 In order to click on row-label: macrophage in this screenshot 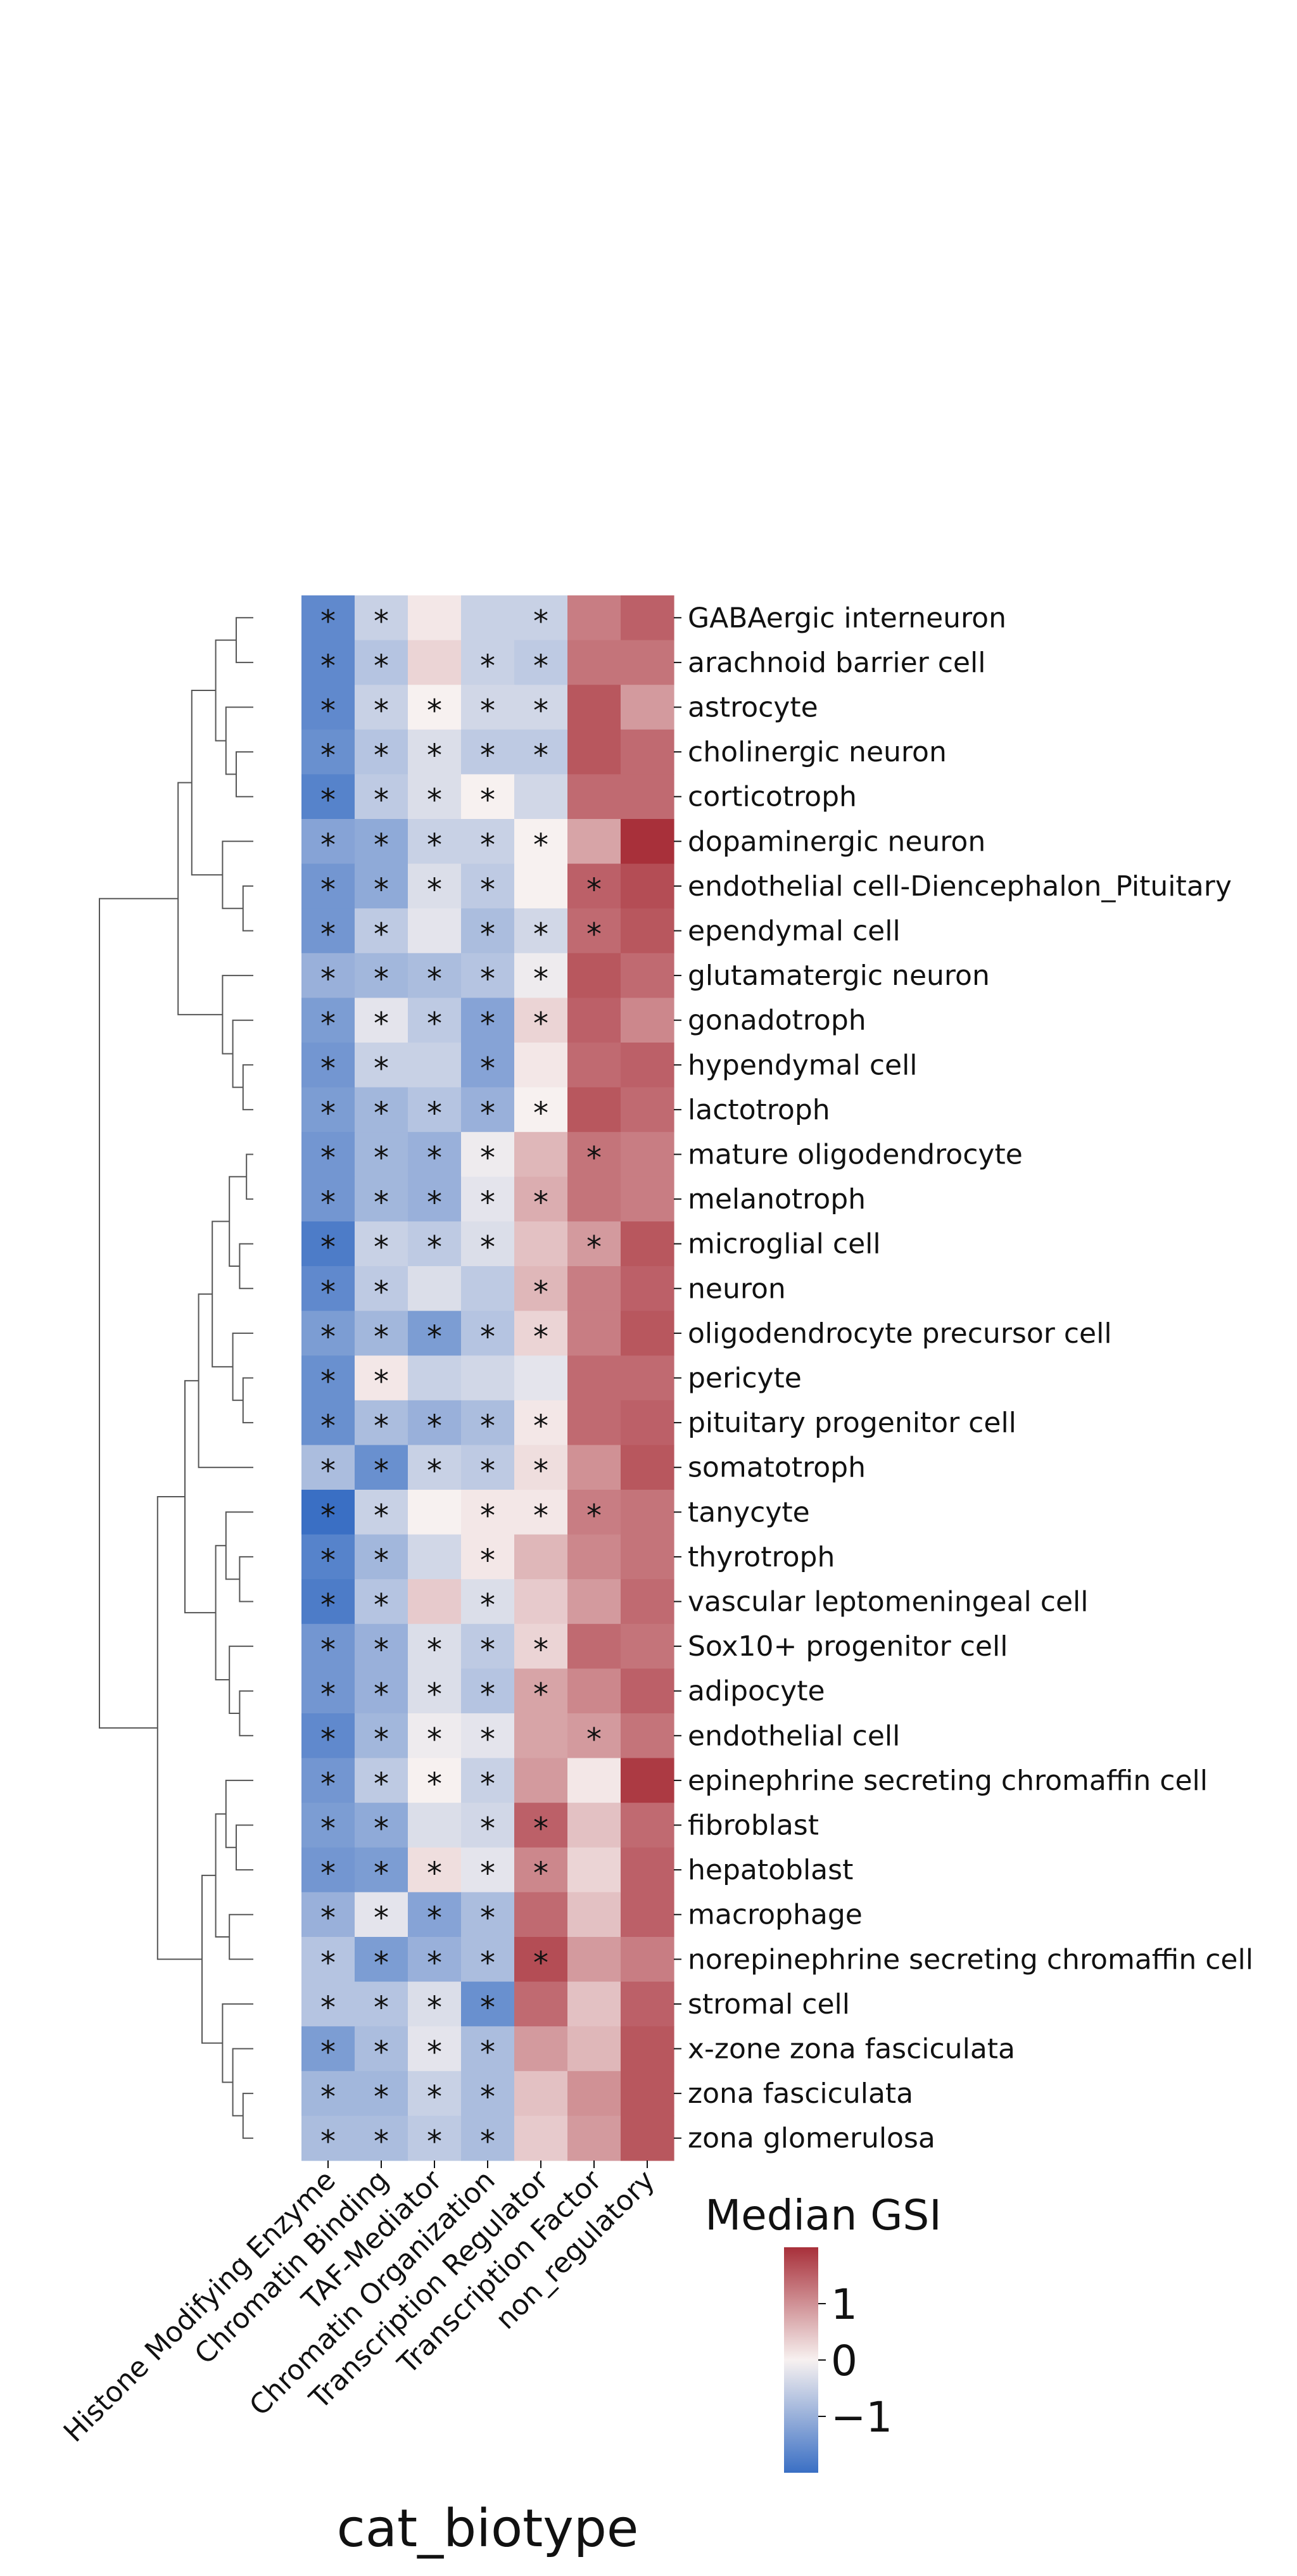, I will do `click(775, 1915)`.